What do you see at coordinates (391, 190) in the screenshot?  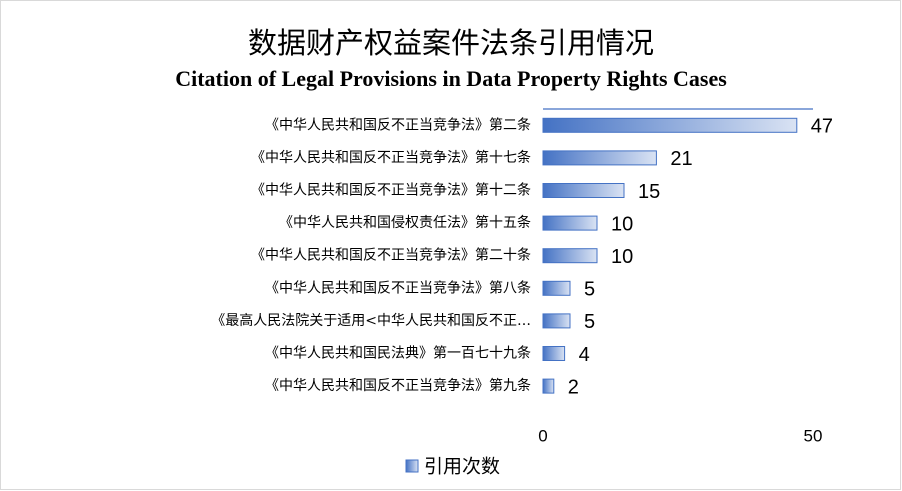 I see `category-label: 《中华人民共和国反不正当竞争法》第十二条` at bounding box center [391, 190].